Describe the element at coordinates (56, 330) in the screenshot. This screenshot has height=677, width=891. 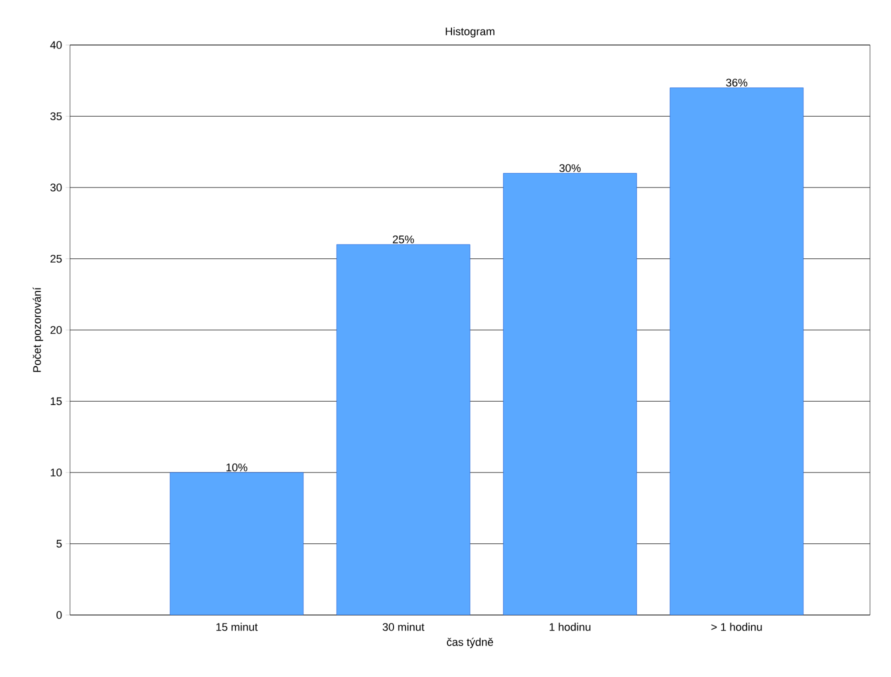
I see `y-tick-label: 20` at that location.